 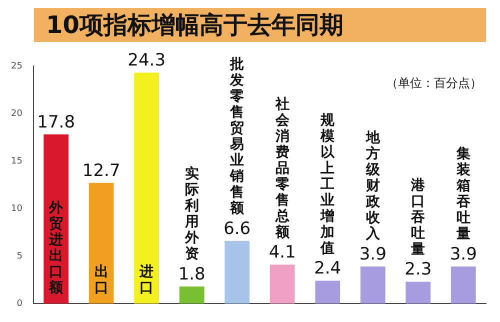 What do you see at coordinates (17, 113) in the screenshot?
I see `y-tick-label: 20` at bounding box center [17, 113].